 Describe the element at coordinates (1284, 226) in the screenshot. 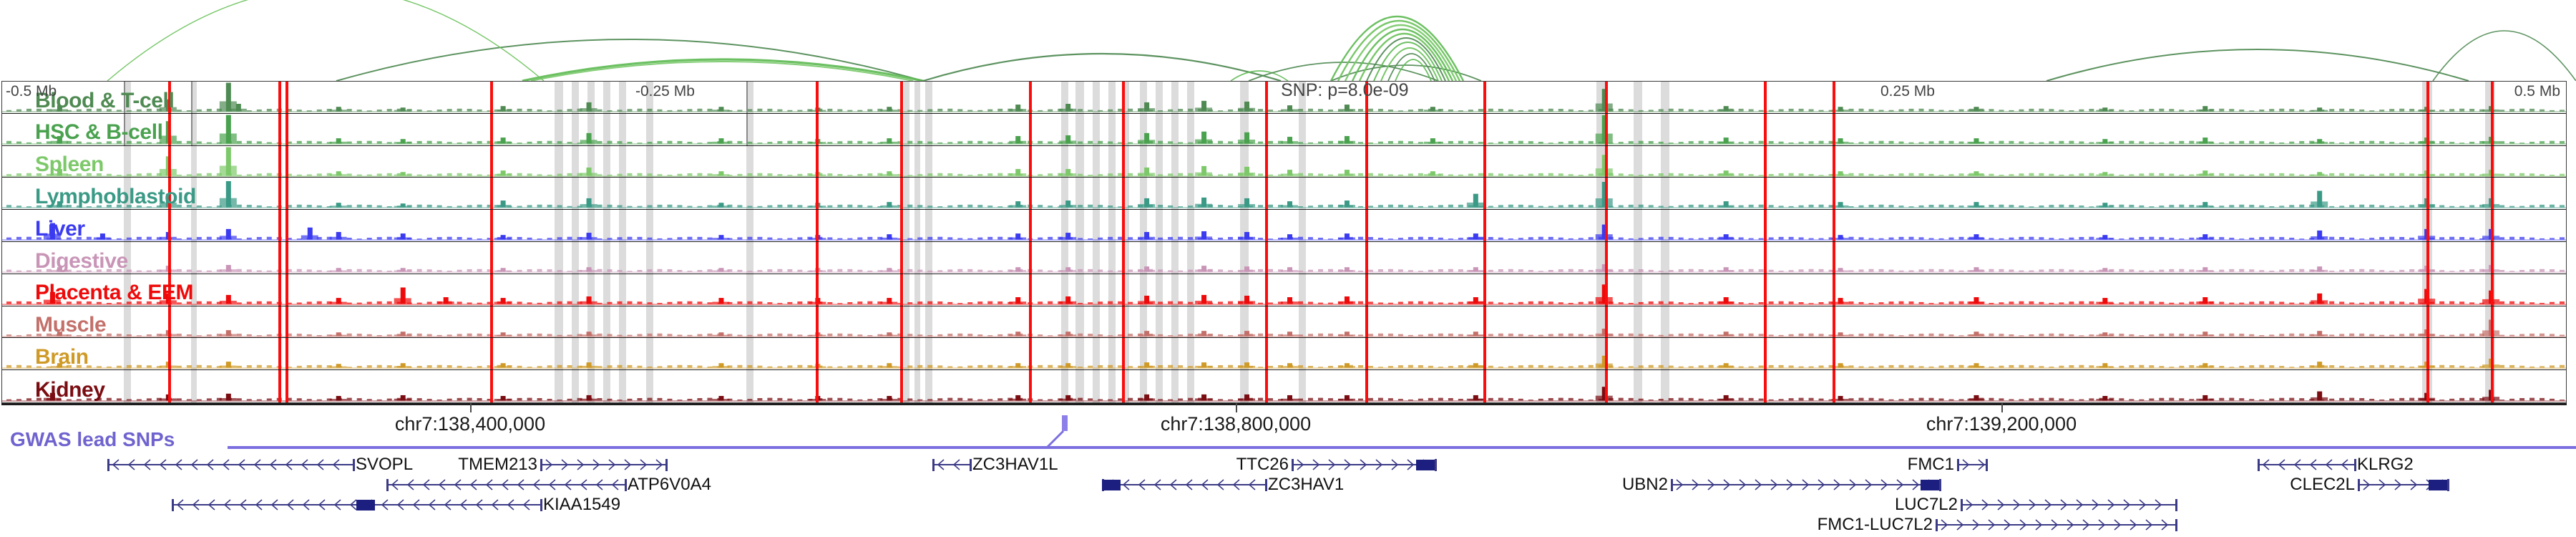

I see `signal-track-liver: Liver` at that location.